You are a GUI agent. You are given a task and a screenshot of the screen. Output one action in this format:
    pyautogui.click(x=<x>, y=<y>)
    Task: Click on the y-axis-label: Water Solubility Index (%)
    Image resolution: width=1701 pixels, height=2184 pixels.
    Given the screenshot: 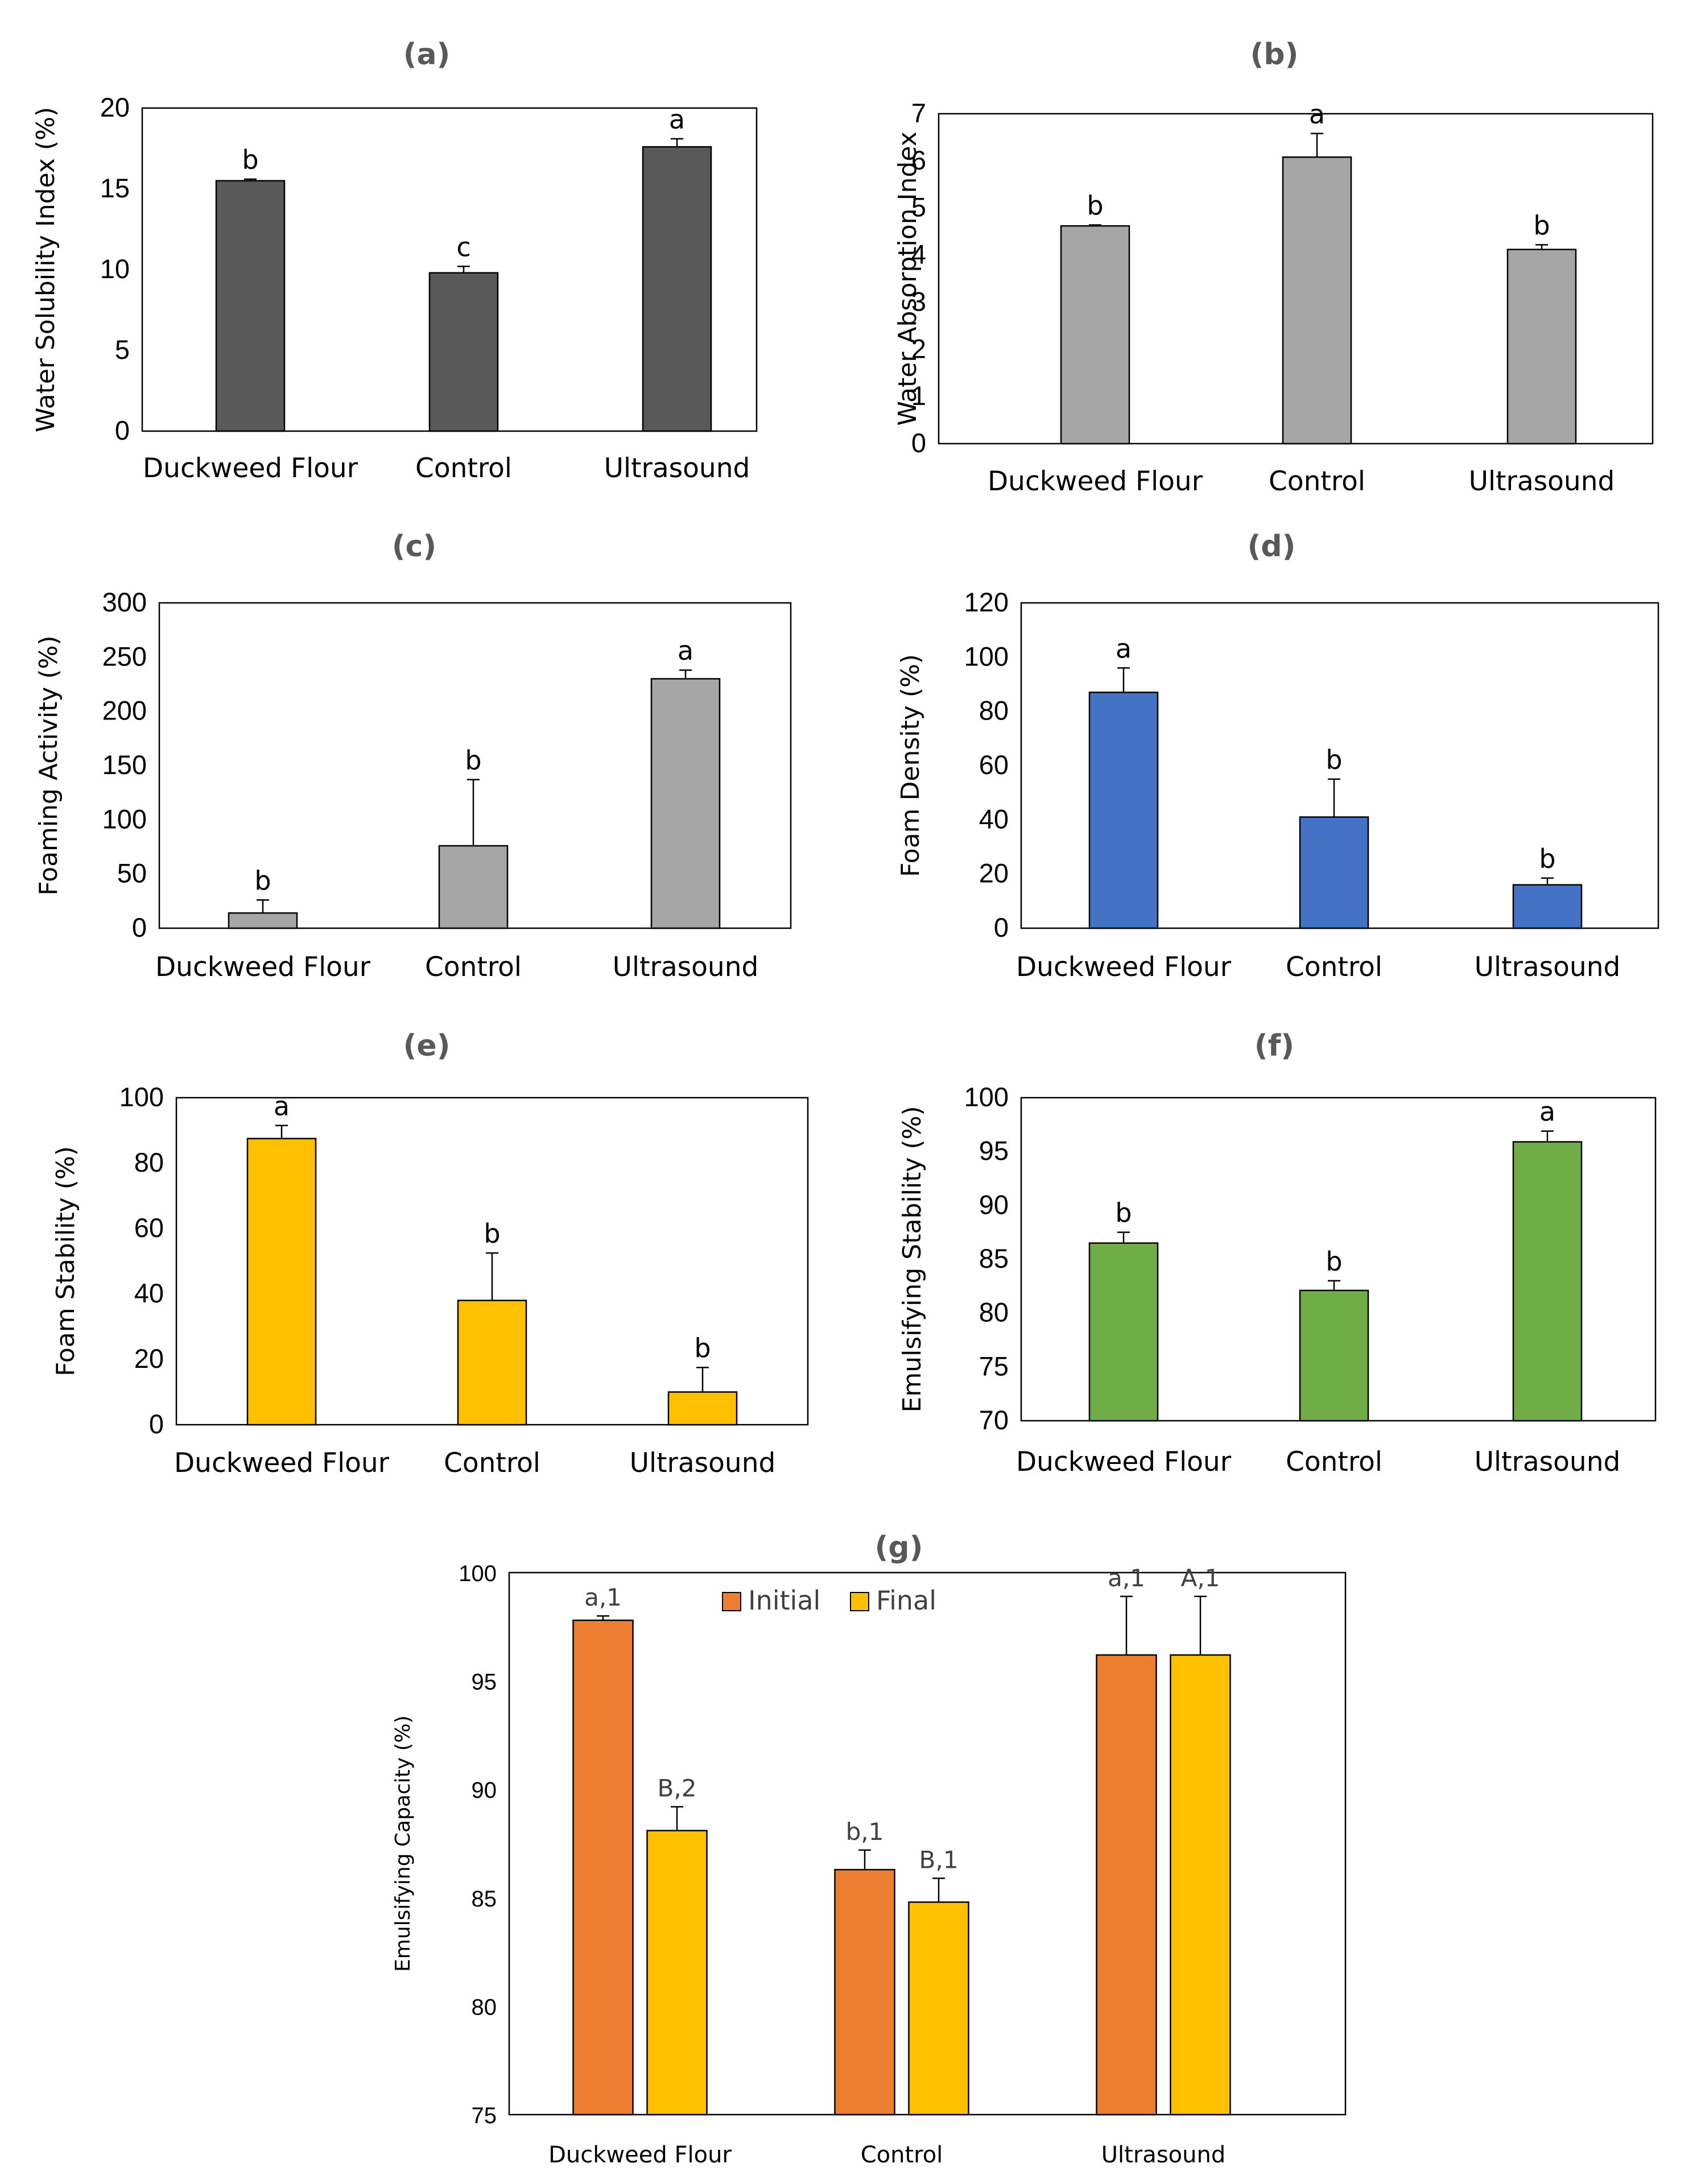 What is the action you would take?
    pyautogui.click(x=46, y=269)
    